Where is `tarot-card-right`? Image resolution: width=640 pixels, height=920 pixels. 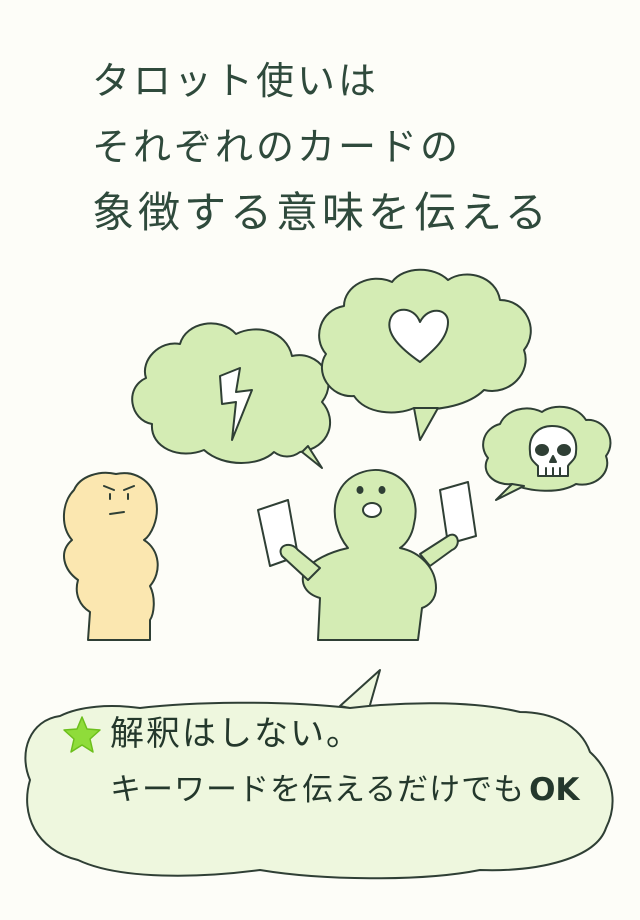 tarot-card-right is located at coordinates (458, 513).